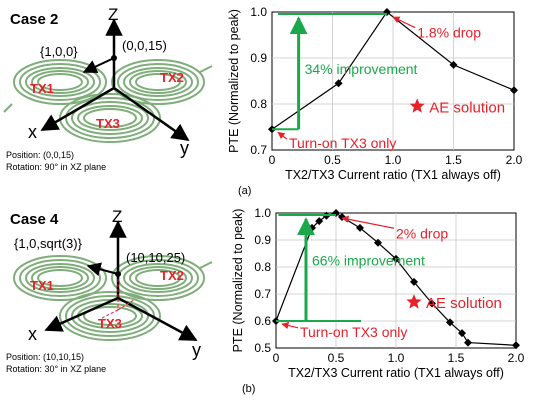  I want to click on case4-rotation: Rotation: 30° in XZ plane, so click(56, 369).